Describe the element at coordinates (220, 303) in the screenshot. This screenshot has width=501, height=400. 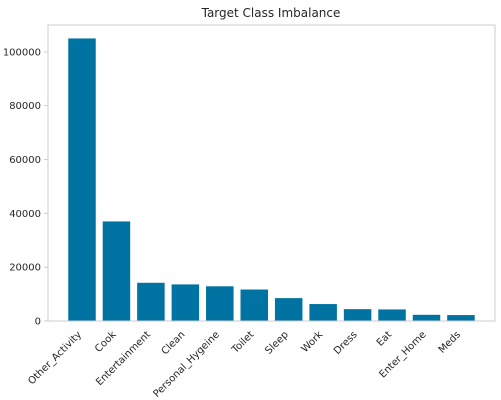
I see `bar-personal-hygeine` at that location.